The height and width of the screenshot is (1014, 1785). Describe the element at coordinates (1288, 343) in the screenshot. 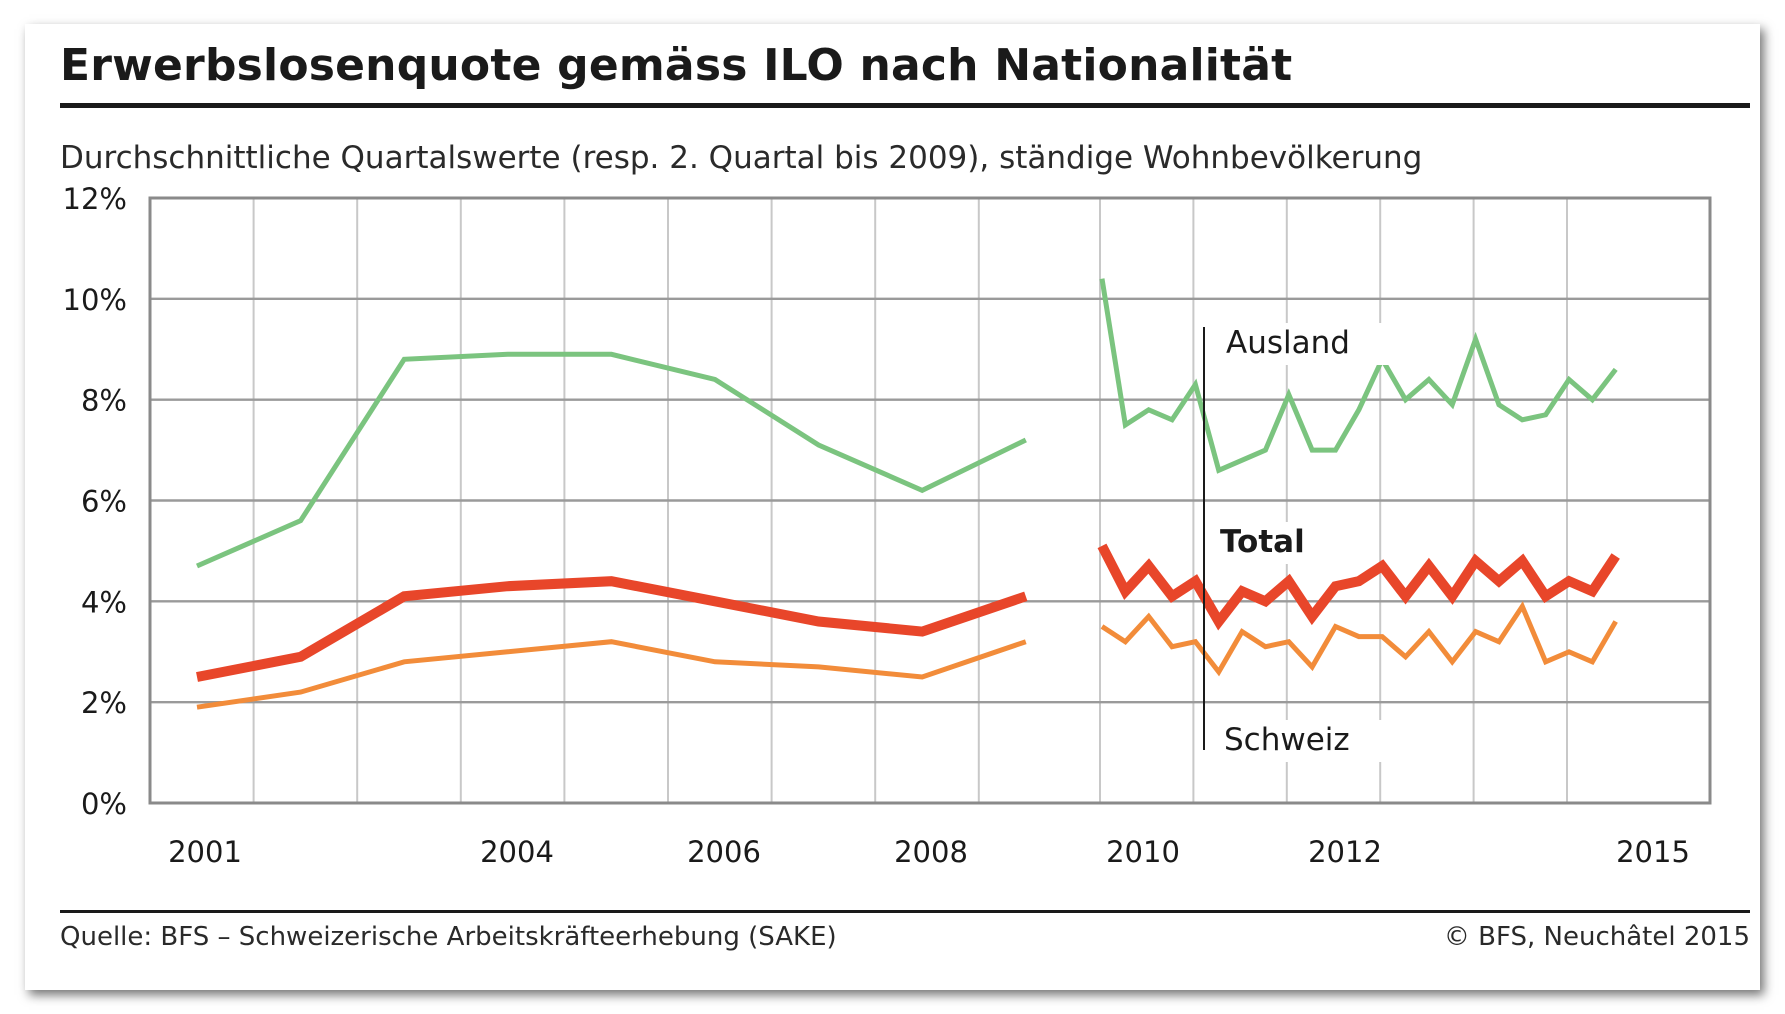

I see `series-label-ausland: Ausland` at that location.